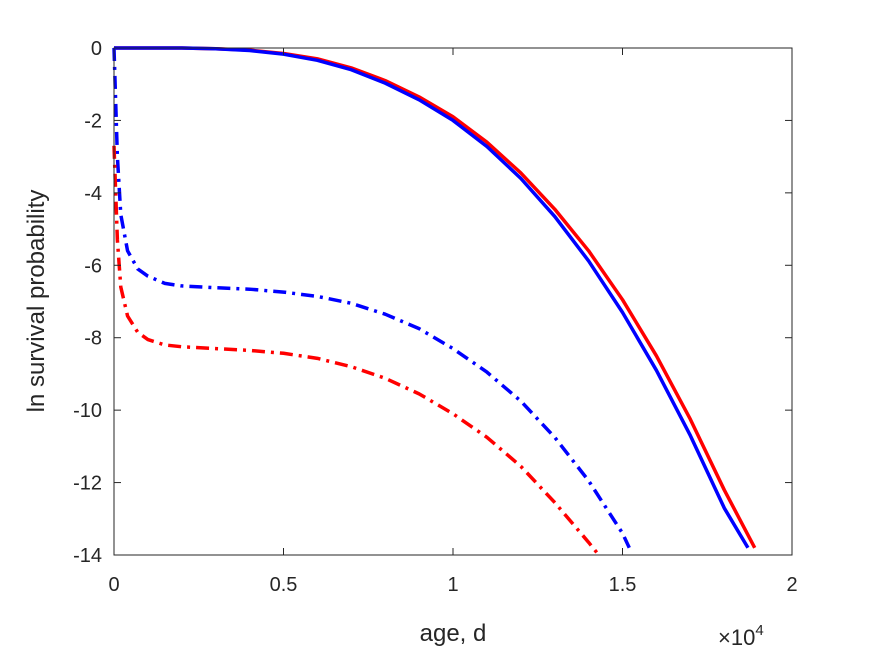 This screenshot has height=656, width=875. Describe the element at coordinates (36, 301) in the screenshot. I see `y-axis-title: ln survival probability` at that location.